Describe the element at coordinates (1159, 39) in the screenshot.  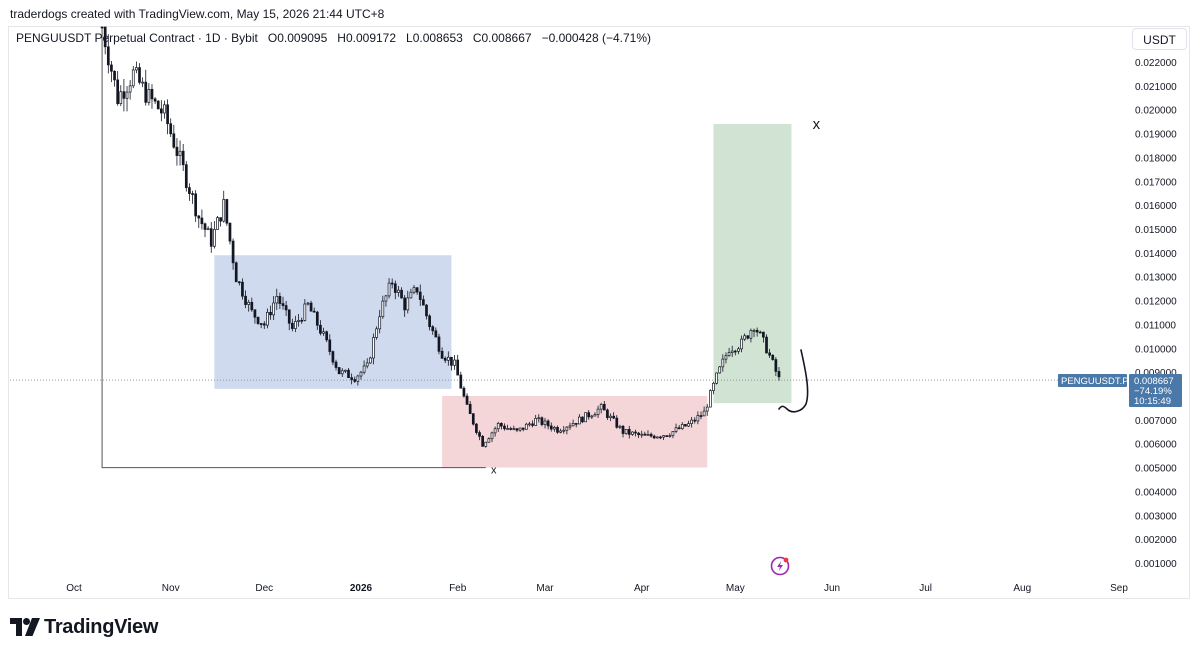
I see `currency-unit-button: USDT` at that location.